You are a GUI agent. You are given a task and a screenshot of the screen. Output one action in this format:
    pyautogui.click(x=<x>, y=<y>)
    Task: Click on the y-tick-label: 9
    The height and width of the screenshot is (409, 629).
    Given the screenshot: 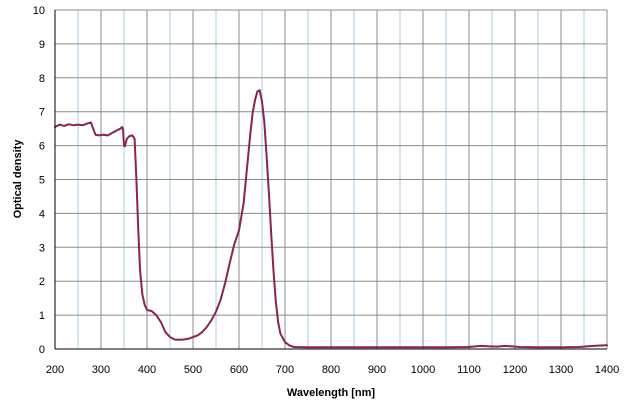 What is the action you would take?
    pyautogui.click(x=42, y=45)
    